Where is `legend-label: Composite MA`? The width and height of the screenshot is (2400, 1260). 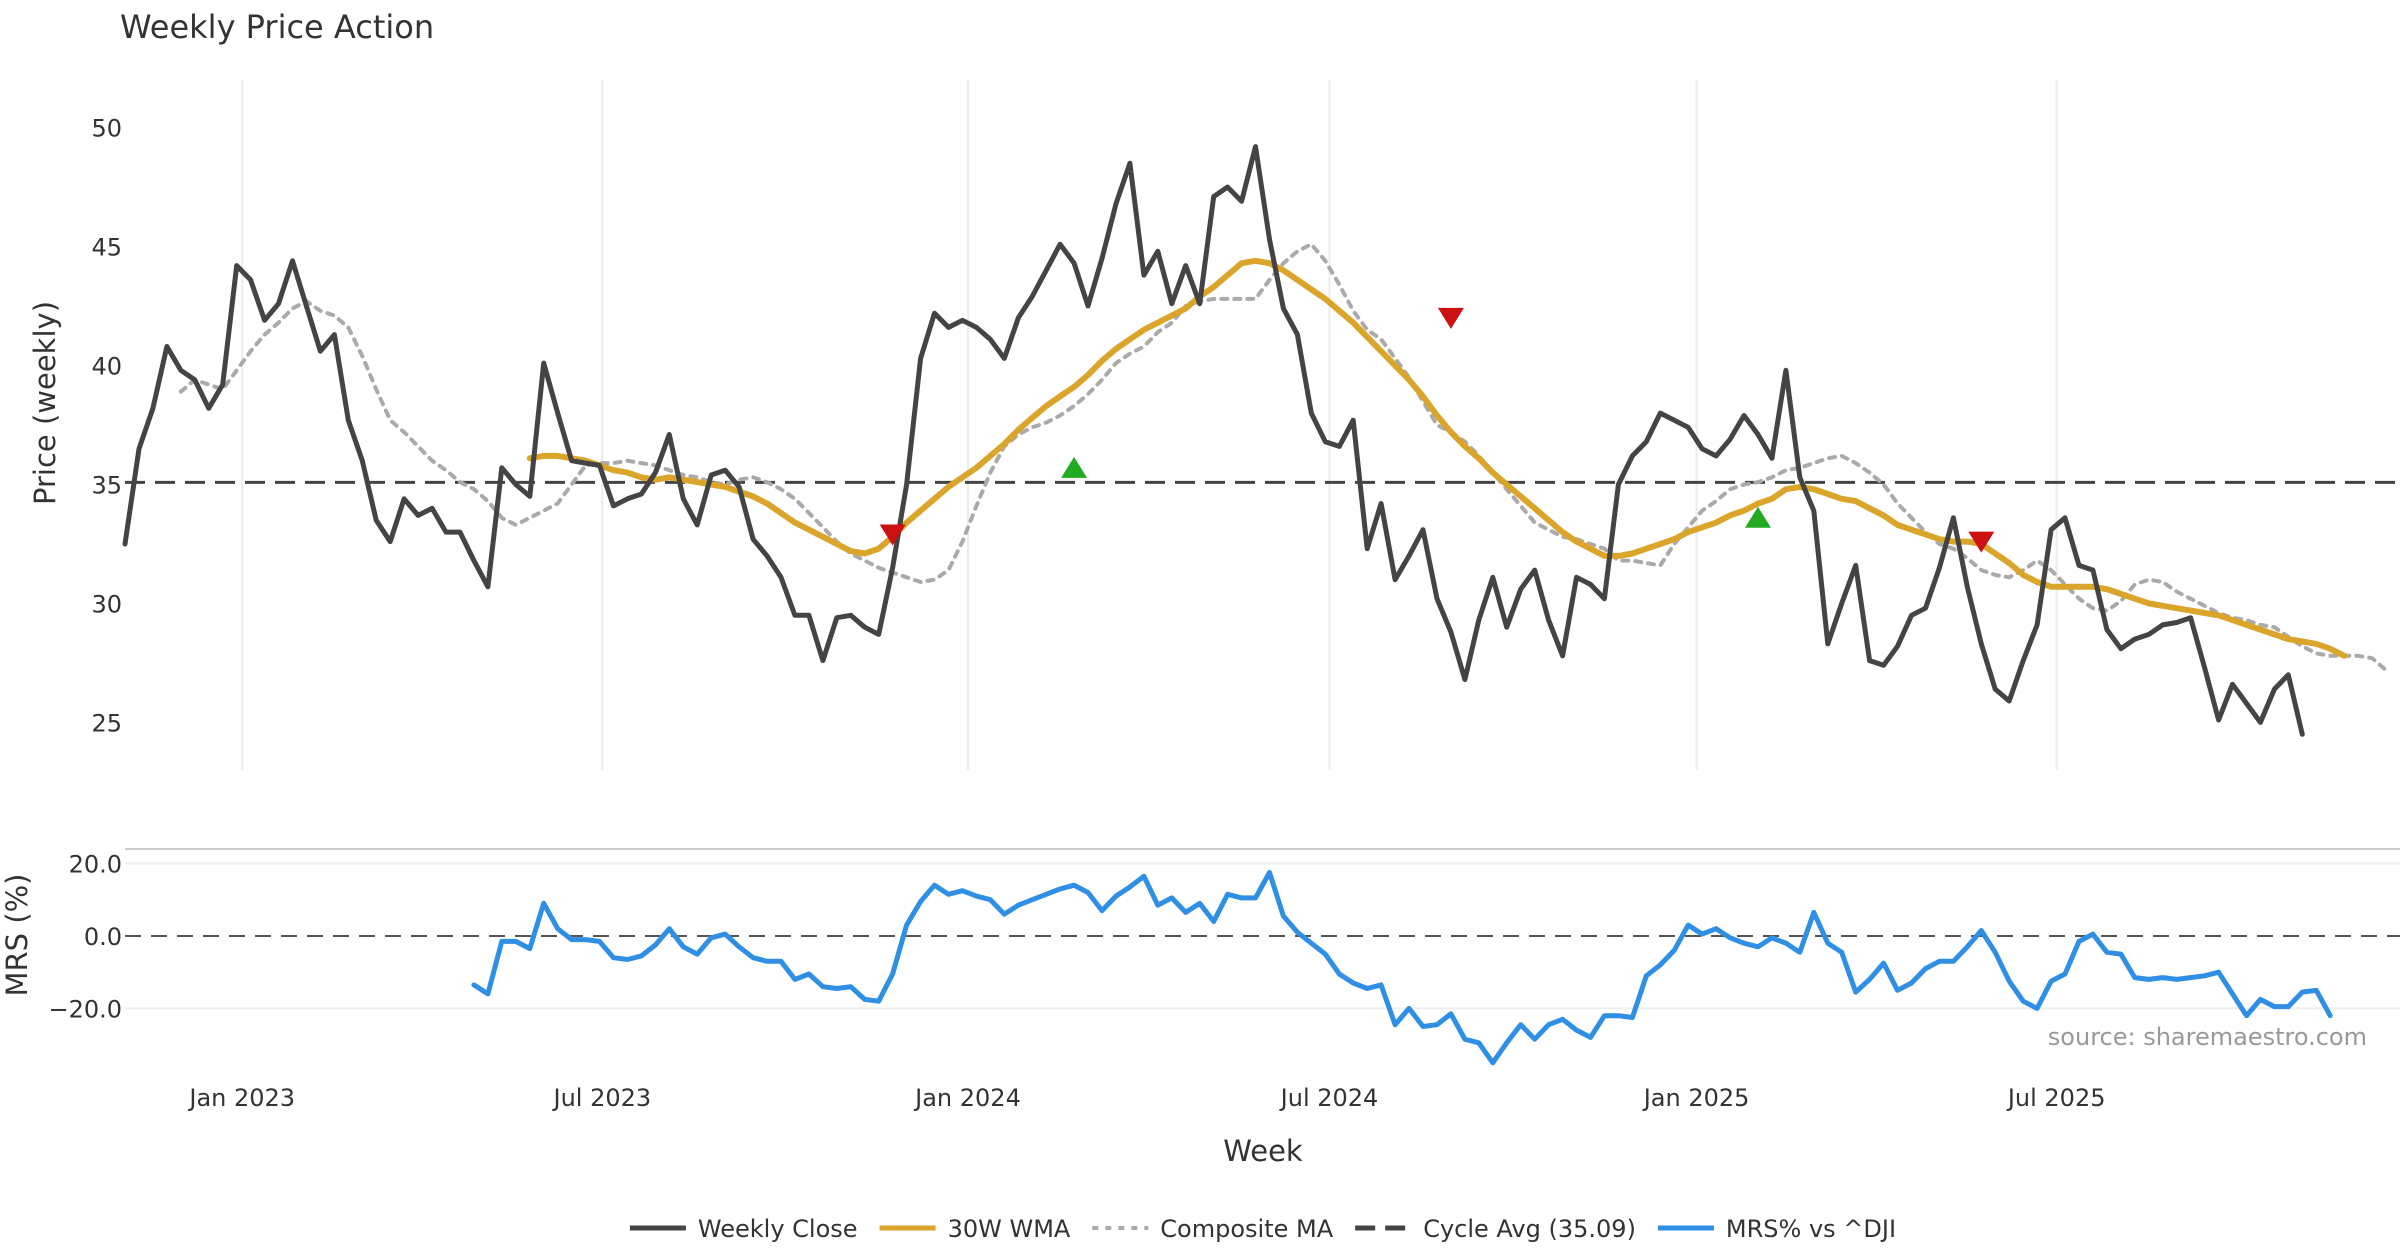
legend-label: Composite MA is located at coordinates (1246, 1229).